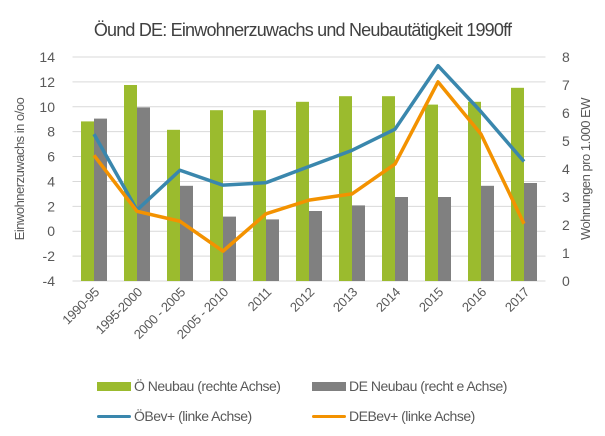 This screenshot has height=436, width=605. What do you see at coordinates (431, 299) in the screenshot?
I see `category-label: 2015` at bounding box center [431, 299].